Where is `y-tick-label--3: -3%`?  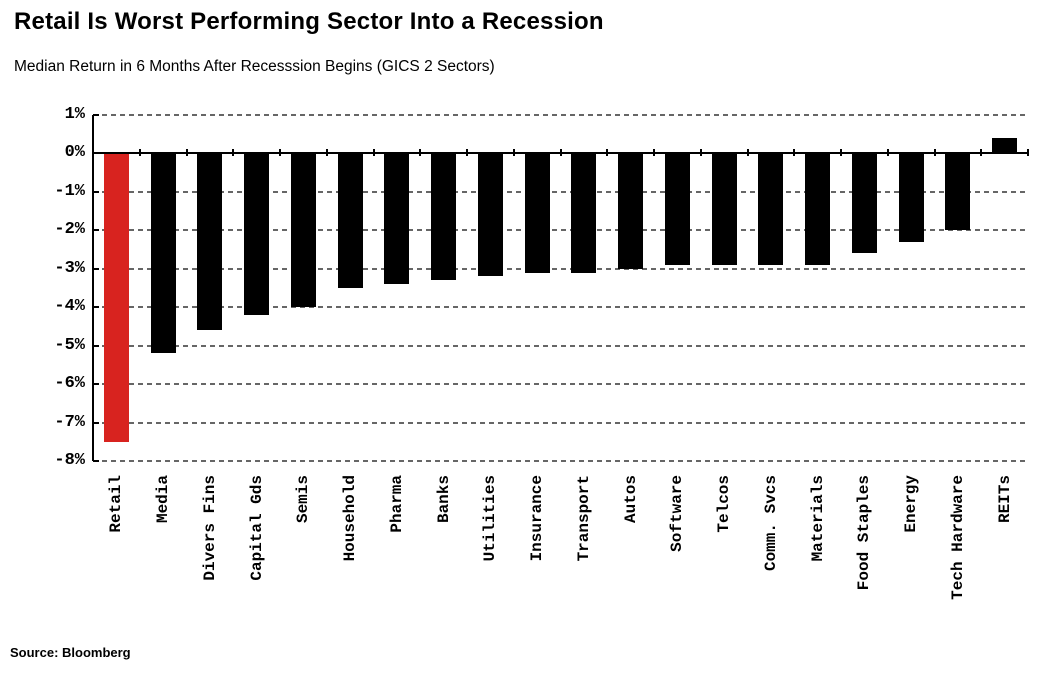 y-tick-label--3: -3% is located at coordinates (69, 268).